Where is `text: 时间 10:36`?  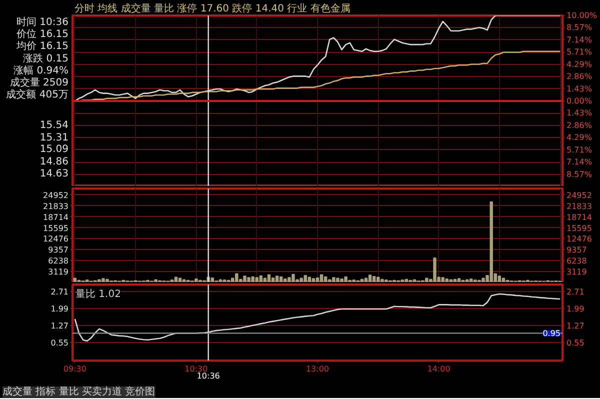
text: 时间 10:36 is located at coordinates (42, 22).